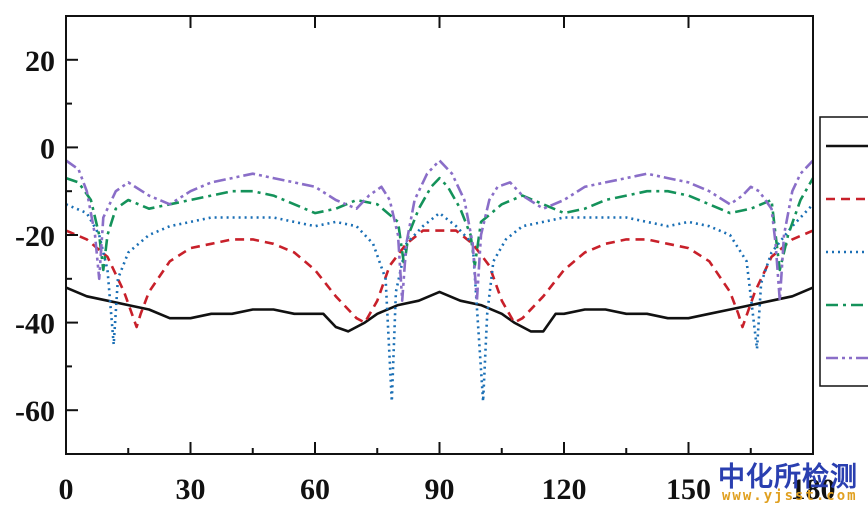 The height and width of the screenshot is (511, 868). What do you see at coordinates (191, 489) in the screenshot?
I see `x-tick-label: 30` at bounding box center [191, 489].